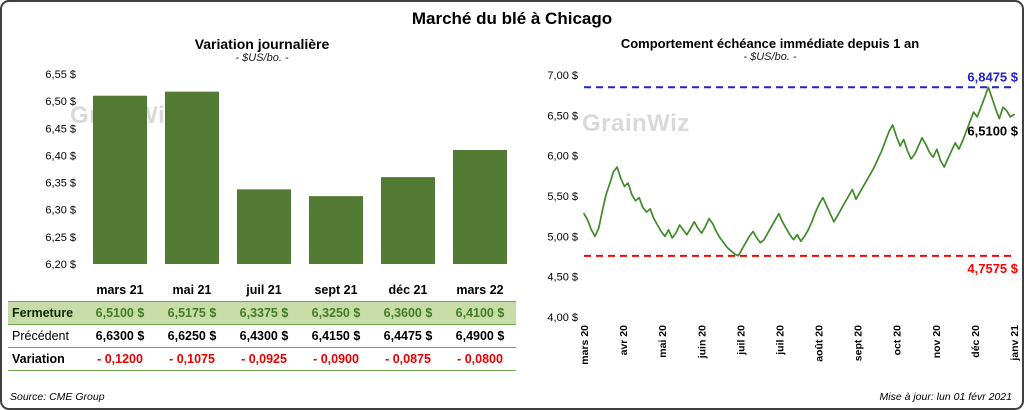 Image resolution: width=1024 pixels, height=410 pixels. I want to click on x-axis-tick: avr 20, so click(624, 340).